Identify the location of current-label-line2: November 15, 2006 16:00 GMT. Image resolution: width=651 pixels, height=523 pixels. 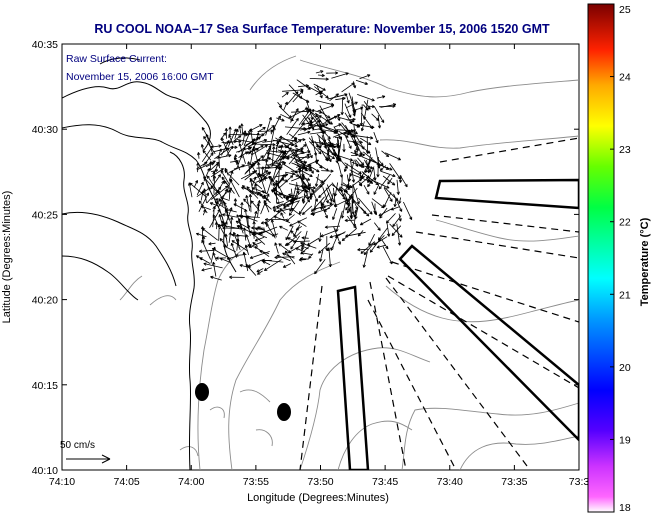
(140, 77).